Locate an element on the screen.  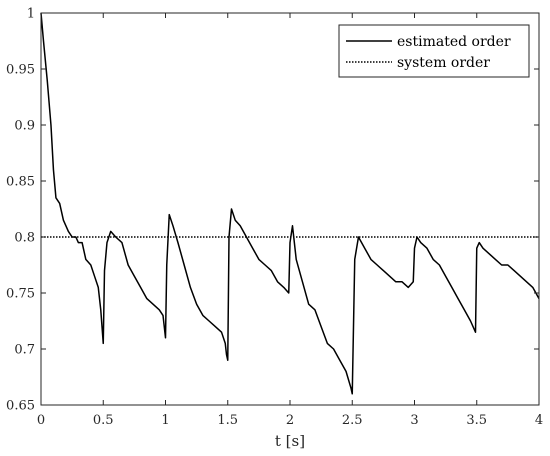
legend-box is located at coordinates (434, 51).